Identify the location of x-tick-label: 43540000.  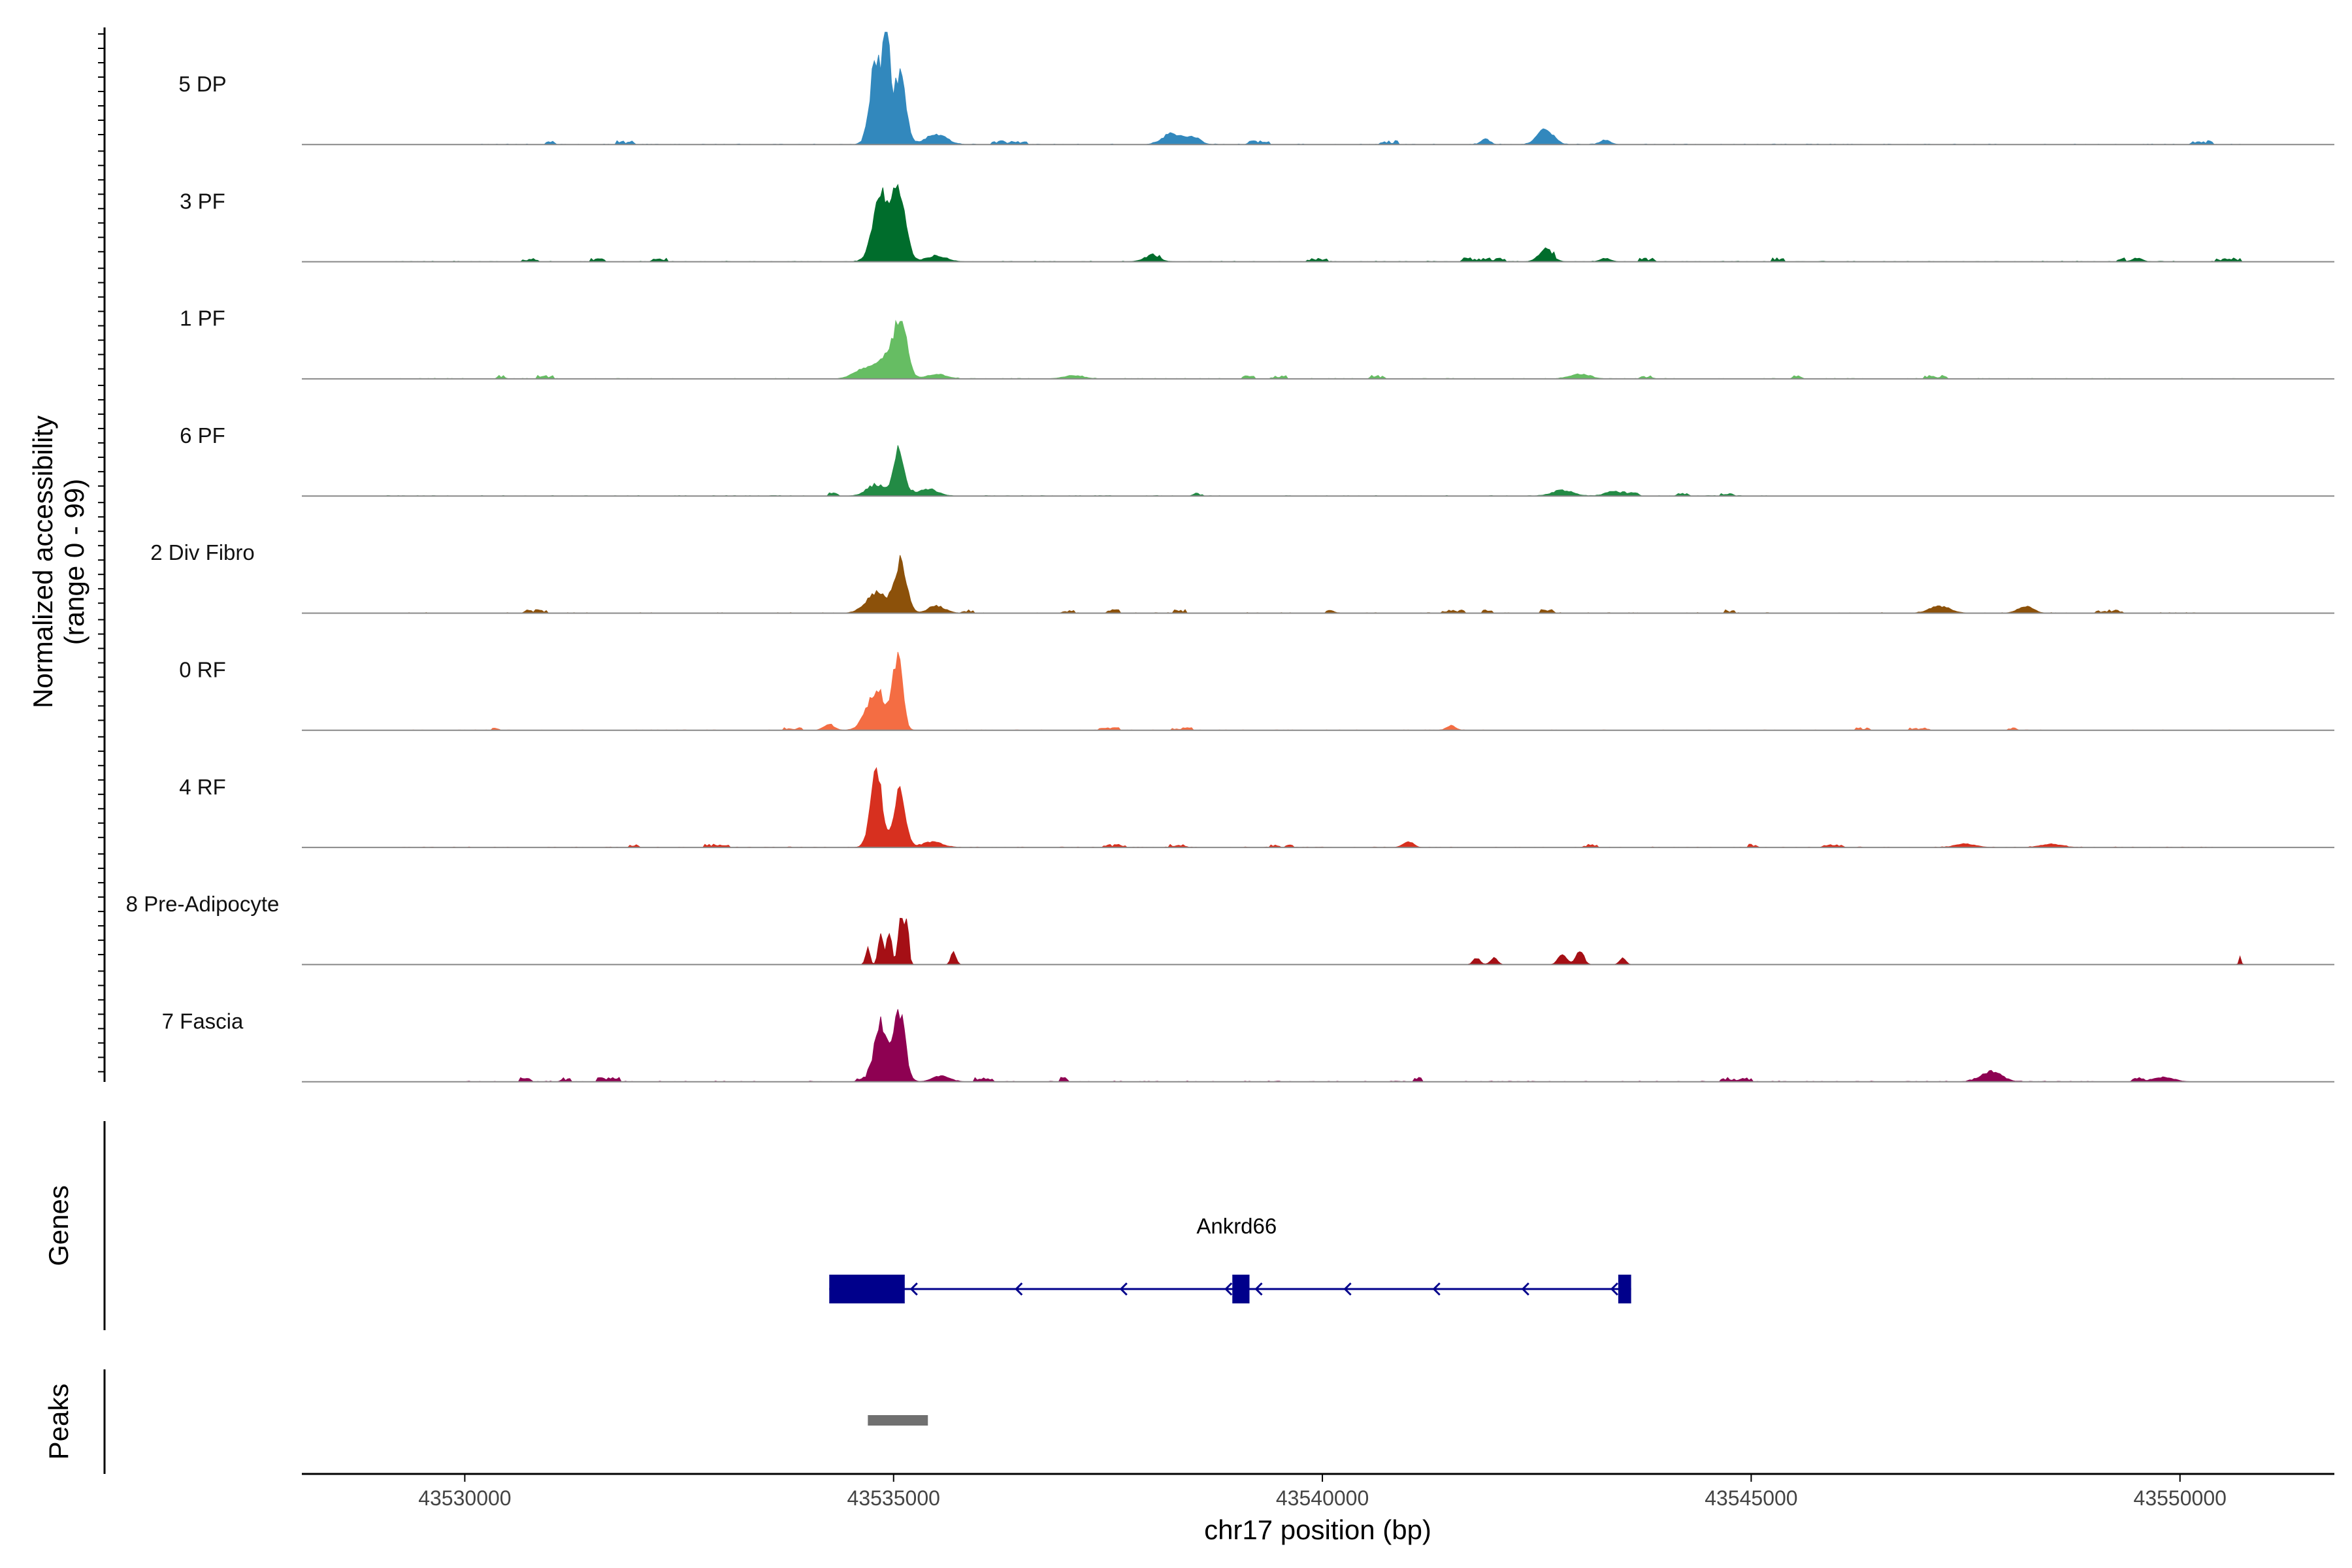
(1322, 1498).